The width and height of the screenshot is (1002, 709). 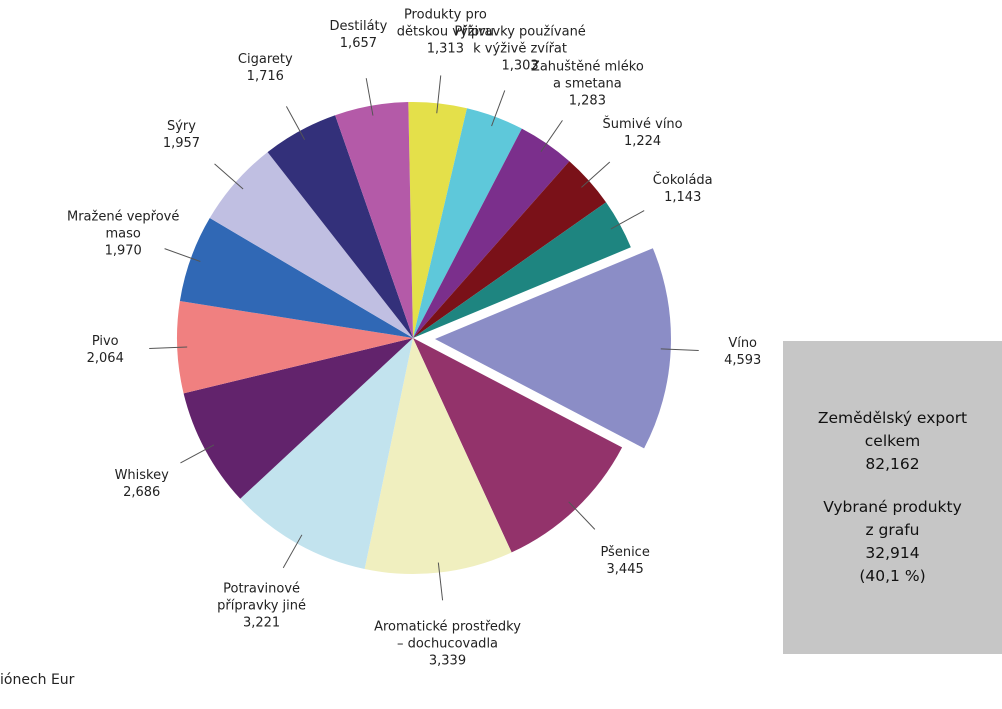 I want to click on slice-value: 1,970, so click(x=123, y=251).